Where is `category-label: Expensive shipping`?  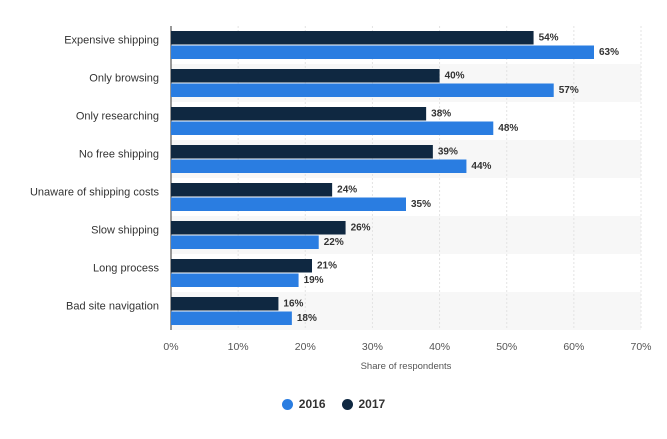
category-label: Expensive shipping is located at coordinates (111, 40).